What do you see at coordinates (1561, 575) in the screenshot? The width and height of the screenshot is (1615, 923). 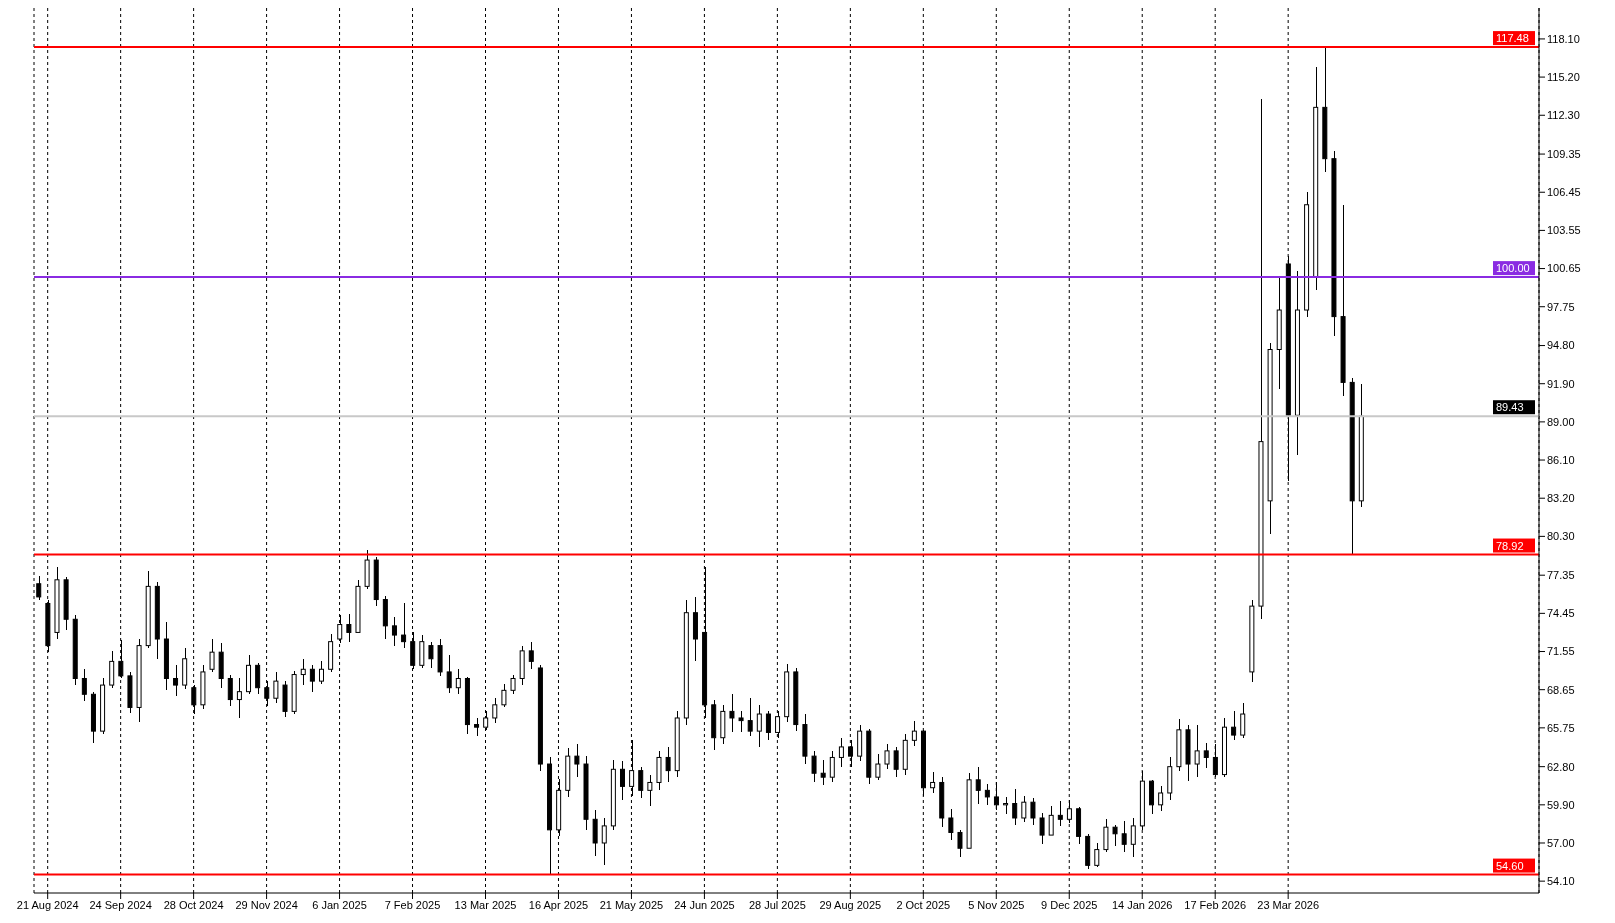 I see `y-tick-label: 77.35` at bounding box center [1561, 575].